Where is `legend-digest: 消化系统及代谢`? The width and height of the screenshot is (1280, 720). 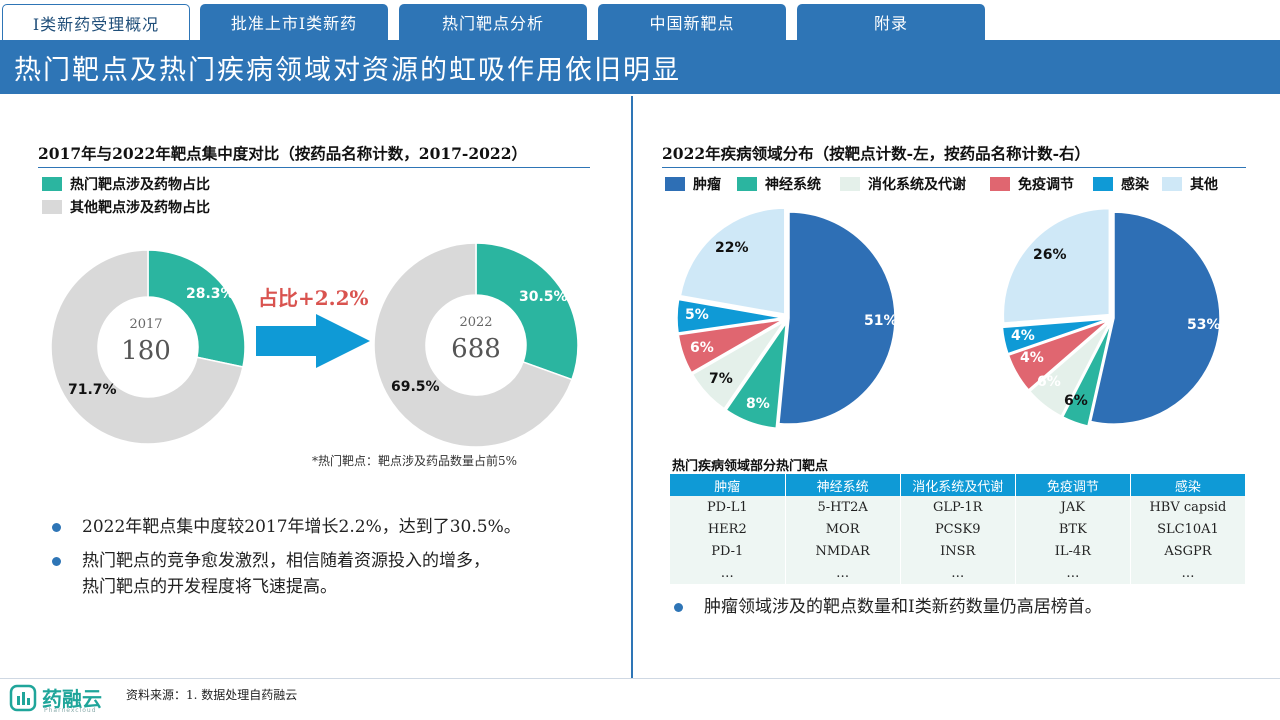 legend-digest: 消化系统及代谢 is located at coordinates (903, 184).